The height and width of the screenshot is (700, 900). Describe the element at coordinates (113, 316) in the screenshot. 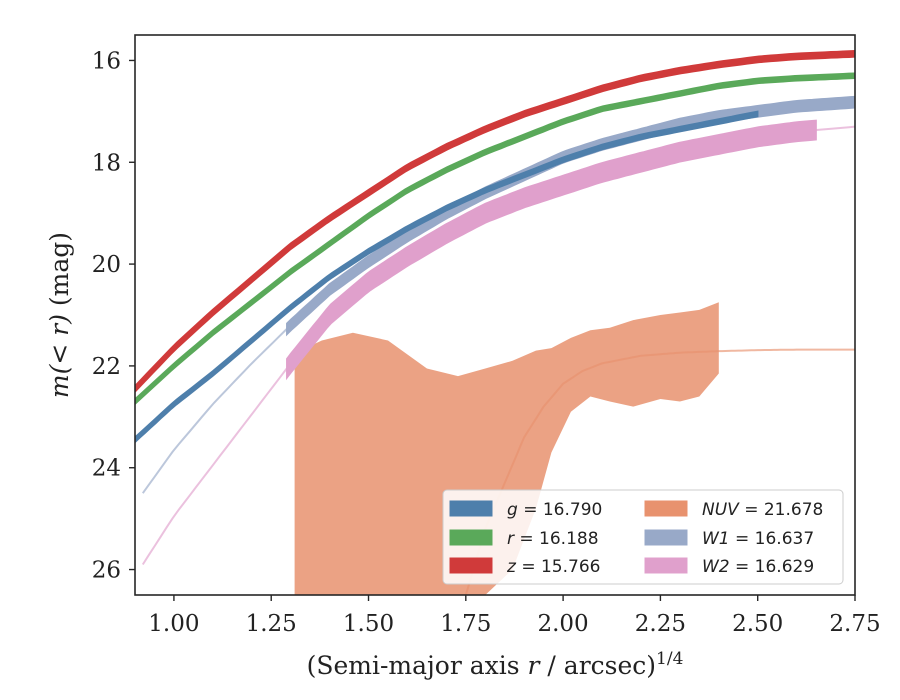

I see `y-axis: 16 18 20 22 24 26` at that location.